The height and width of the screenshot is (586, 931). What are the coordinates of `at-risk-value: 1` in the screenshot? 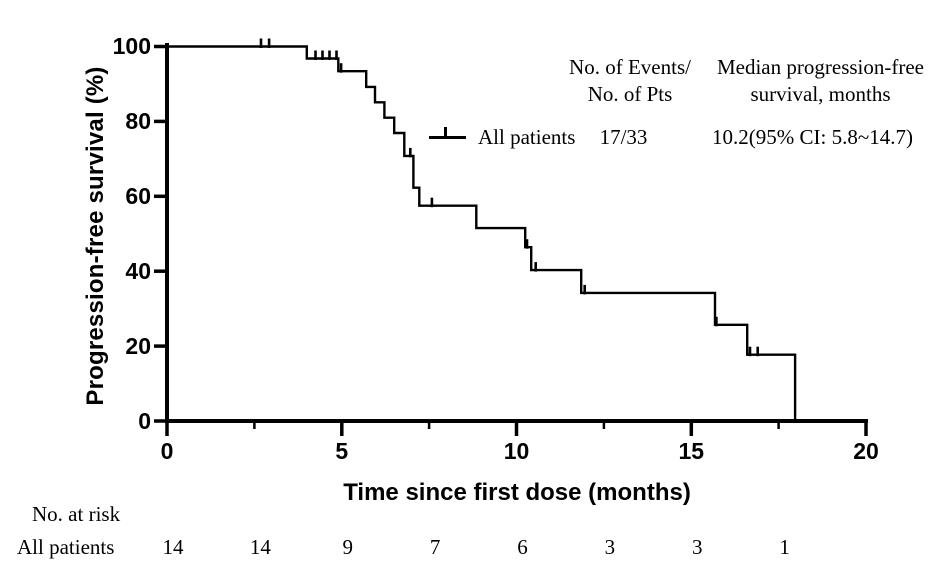 It's located at (784, 547).